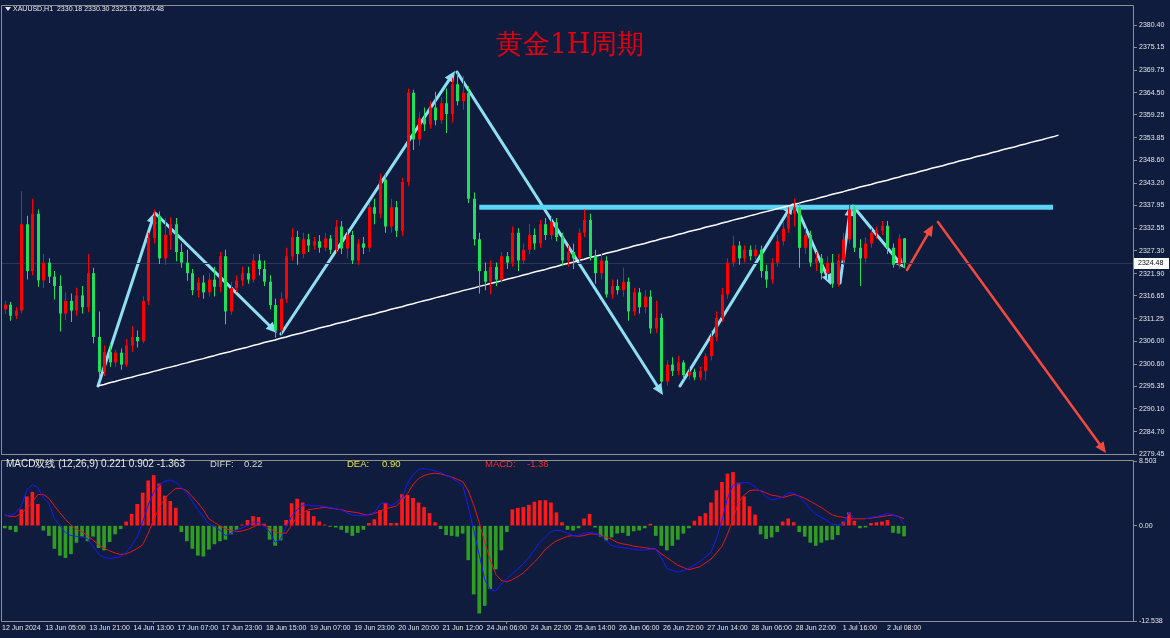 Image resolution: width=1170 pixels, height=638 pixels. Describe the element at coordinates (500, 463) in the screenshot. I see `annotation: MACD:` at that location.